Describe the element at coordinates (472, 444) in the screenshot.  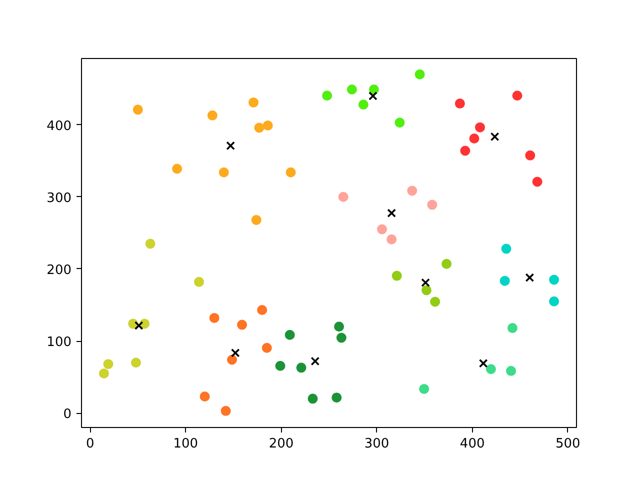
I see `x-tick-label: 400` at that location.